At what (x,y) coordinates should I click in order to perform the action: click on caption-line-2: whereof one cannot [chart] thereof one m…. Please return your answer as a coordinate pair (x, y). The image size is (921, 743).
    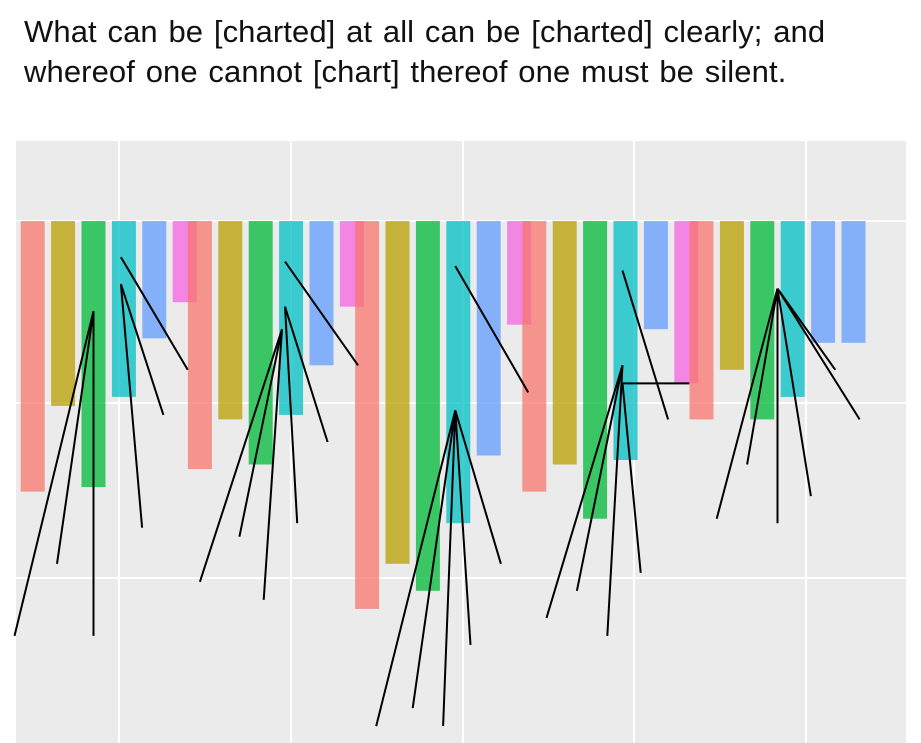
    Looking at the image, I should click on (405, 71).